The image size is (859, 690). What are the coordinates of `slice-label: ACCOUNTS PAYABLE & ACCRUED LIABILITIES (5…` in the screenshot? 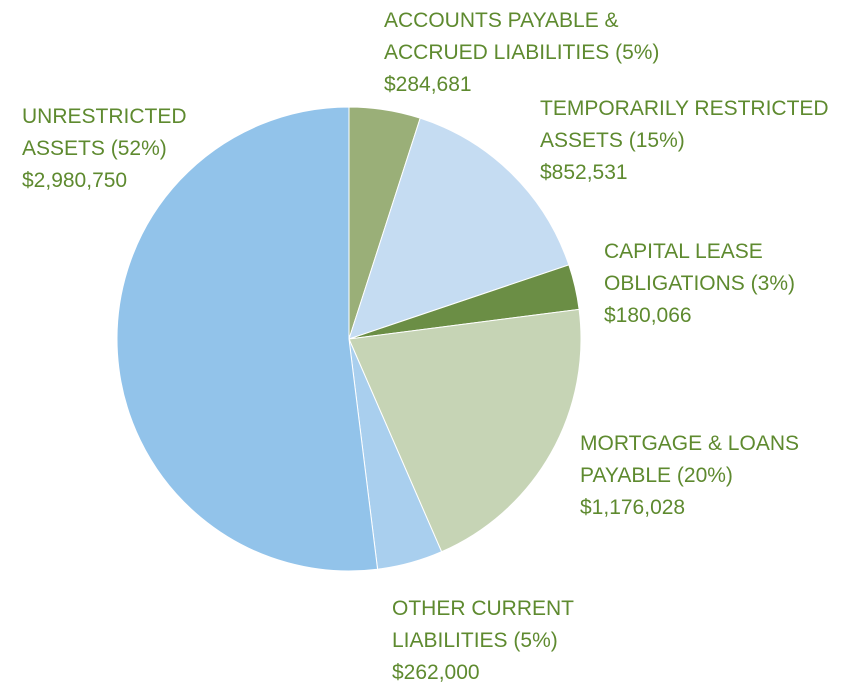 It's located at (521, 53).